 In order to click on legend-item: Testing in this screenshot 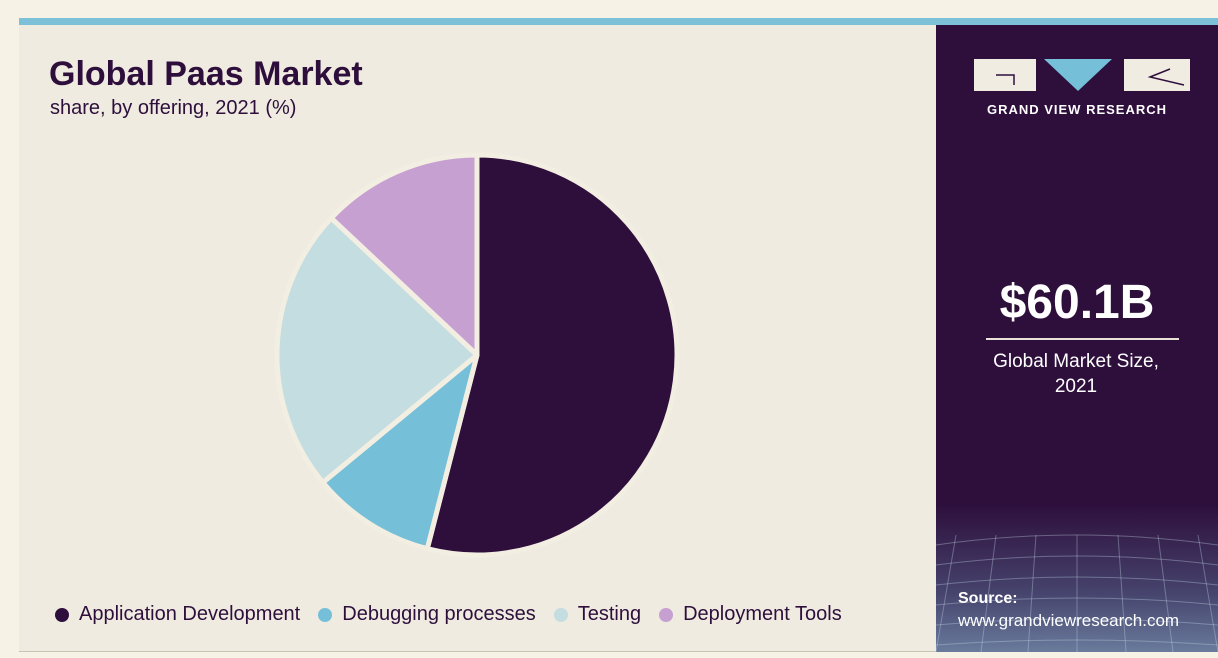, I will do `click(597, 614)`.